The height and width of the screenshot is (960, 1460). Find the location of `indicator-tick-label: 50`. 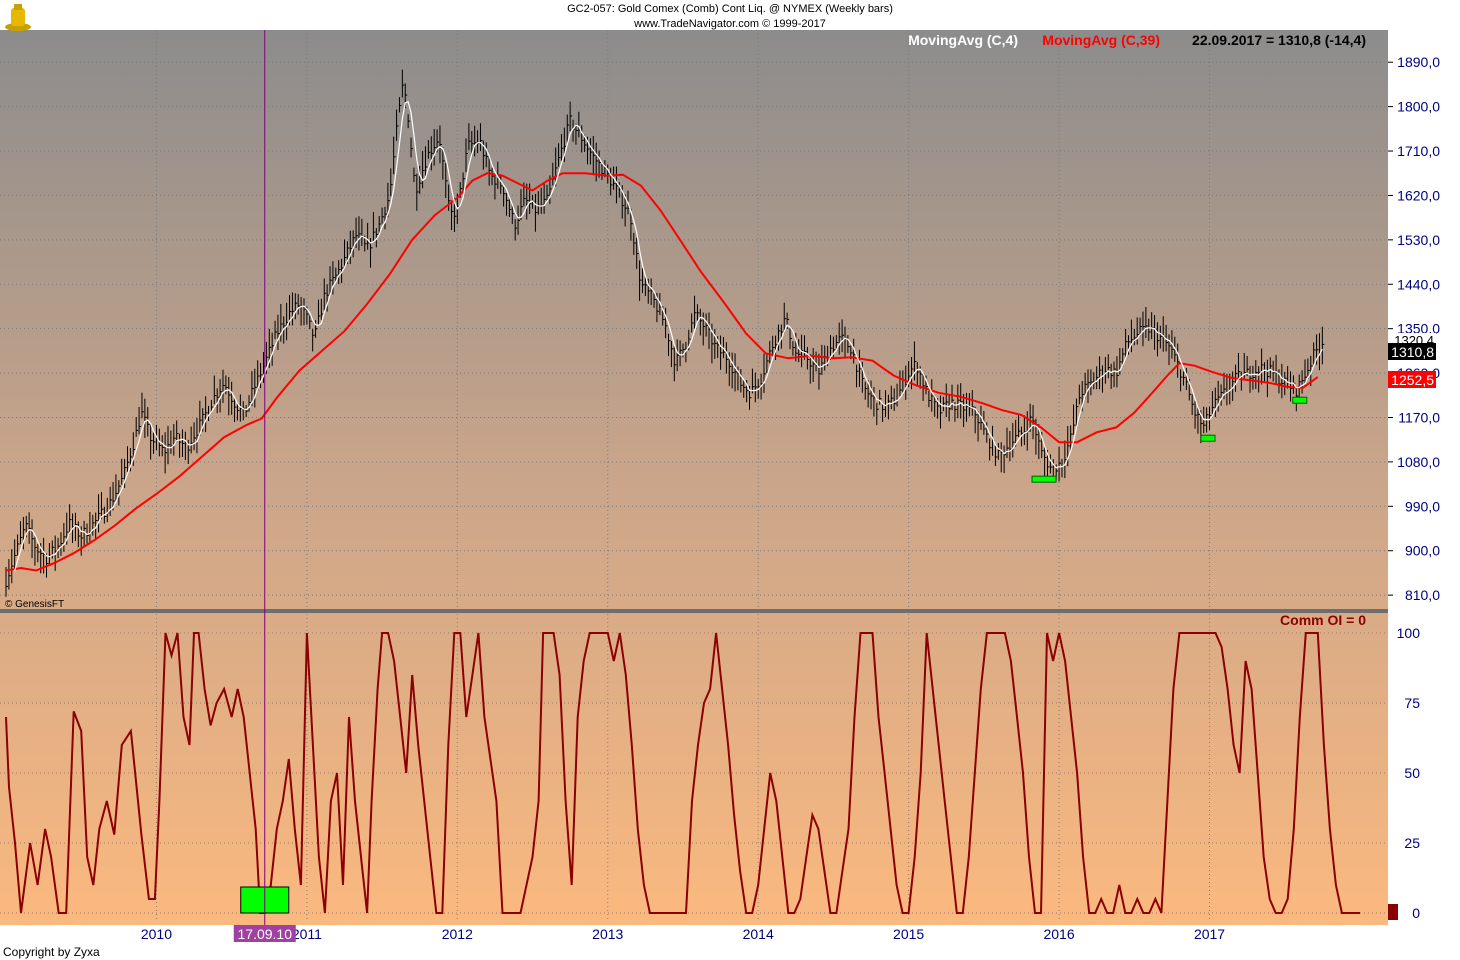

indicator-tick-label: 50 is located at coordinates (1412, 773).